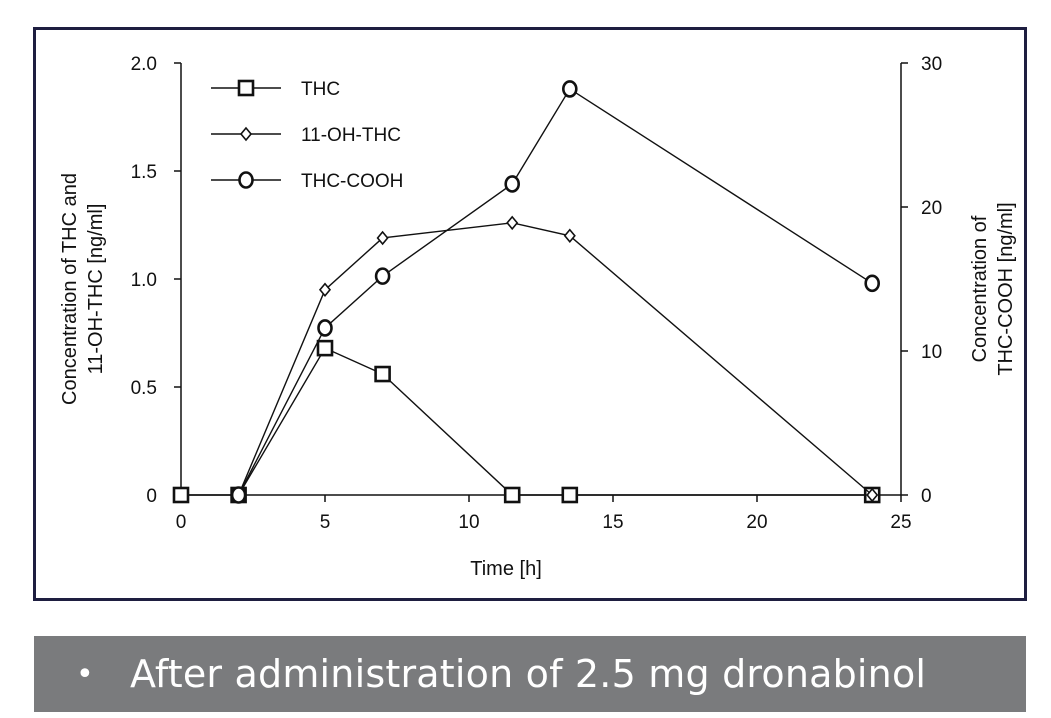 This screenshot has width=1051, height=718. Describe the element at coordinates (325, 522) in the screenshot. I see `x-tick-label: 5` at that location.